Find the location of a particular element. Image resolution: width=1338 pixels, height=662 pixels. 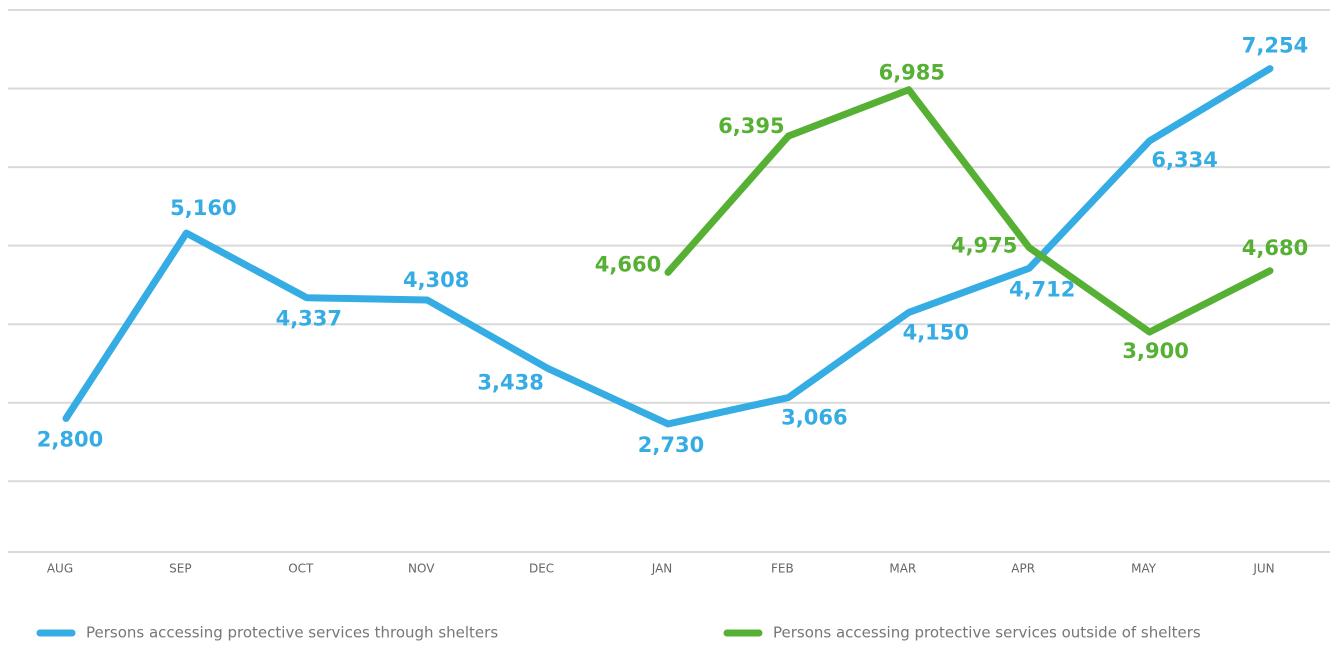

data-label: 2,800 is located at coordinates (70, 439).